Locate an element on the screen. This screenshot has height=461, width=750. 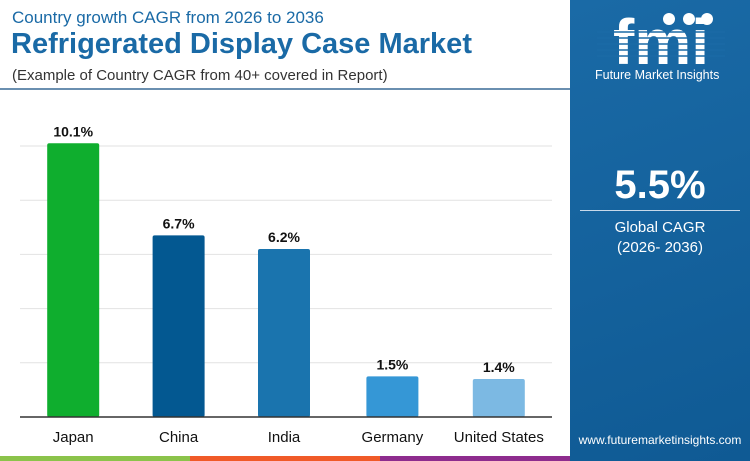
data-label: 1.5% is located at coordinates (392, 364).